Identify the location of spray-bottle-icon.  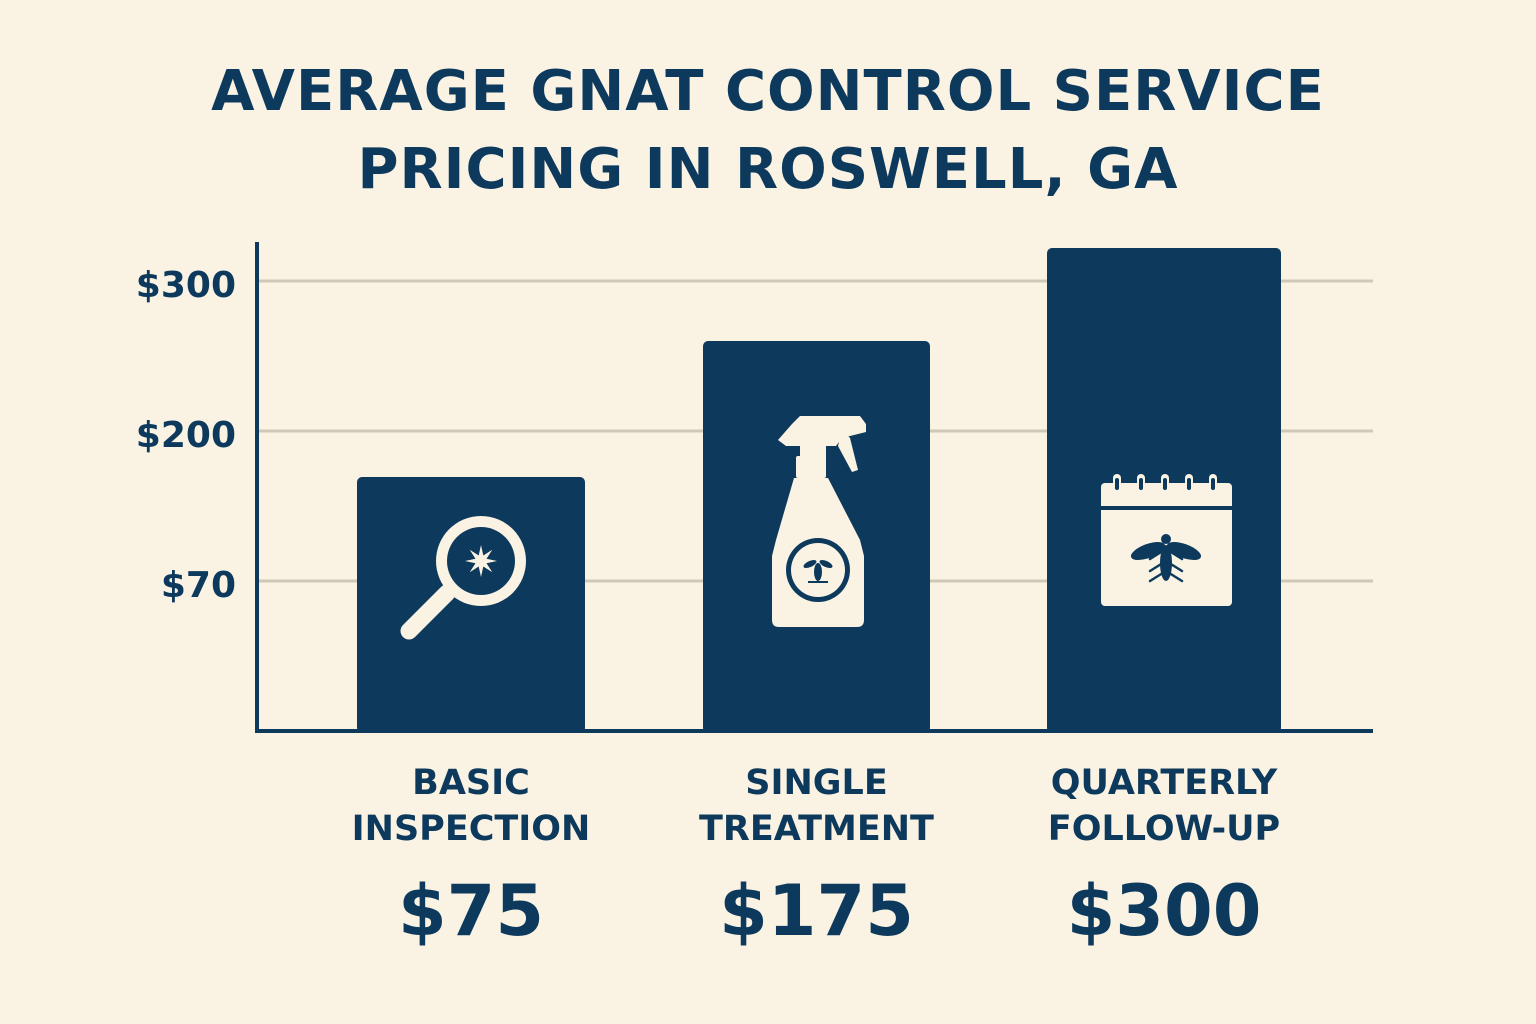
(819, 521).